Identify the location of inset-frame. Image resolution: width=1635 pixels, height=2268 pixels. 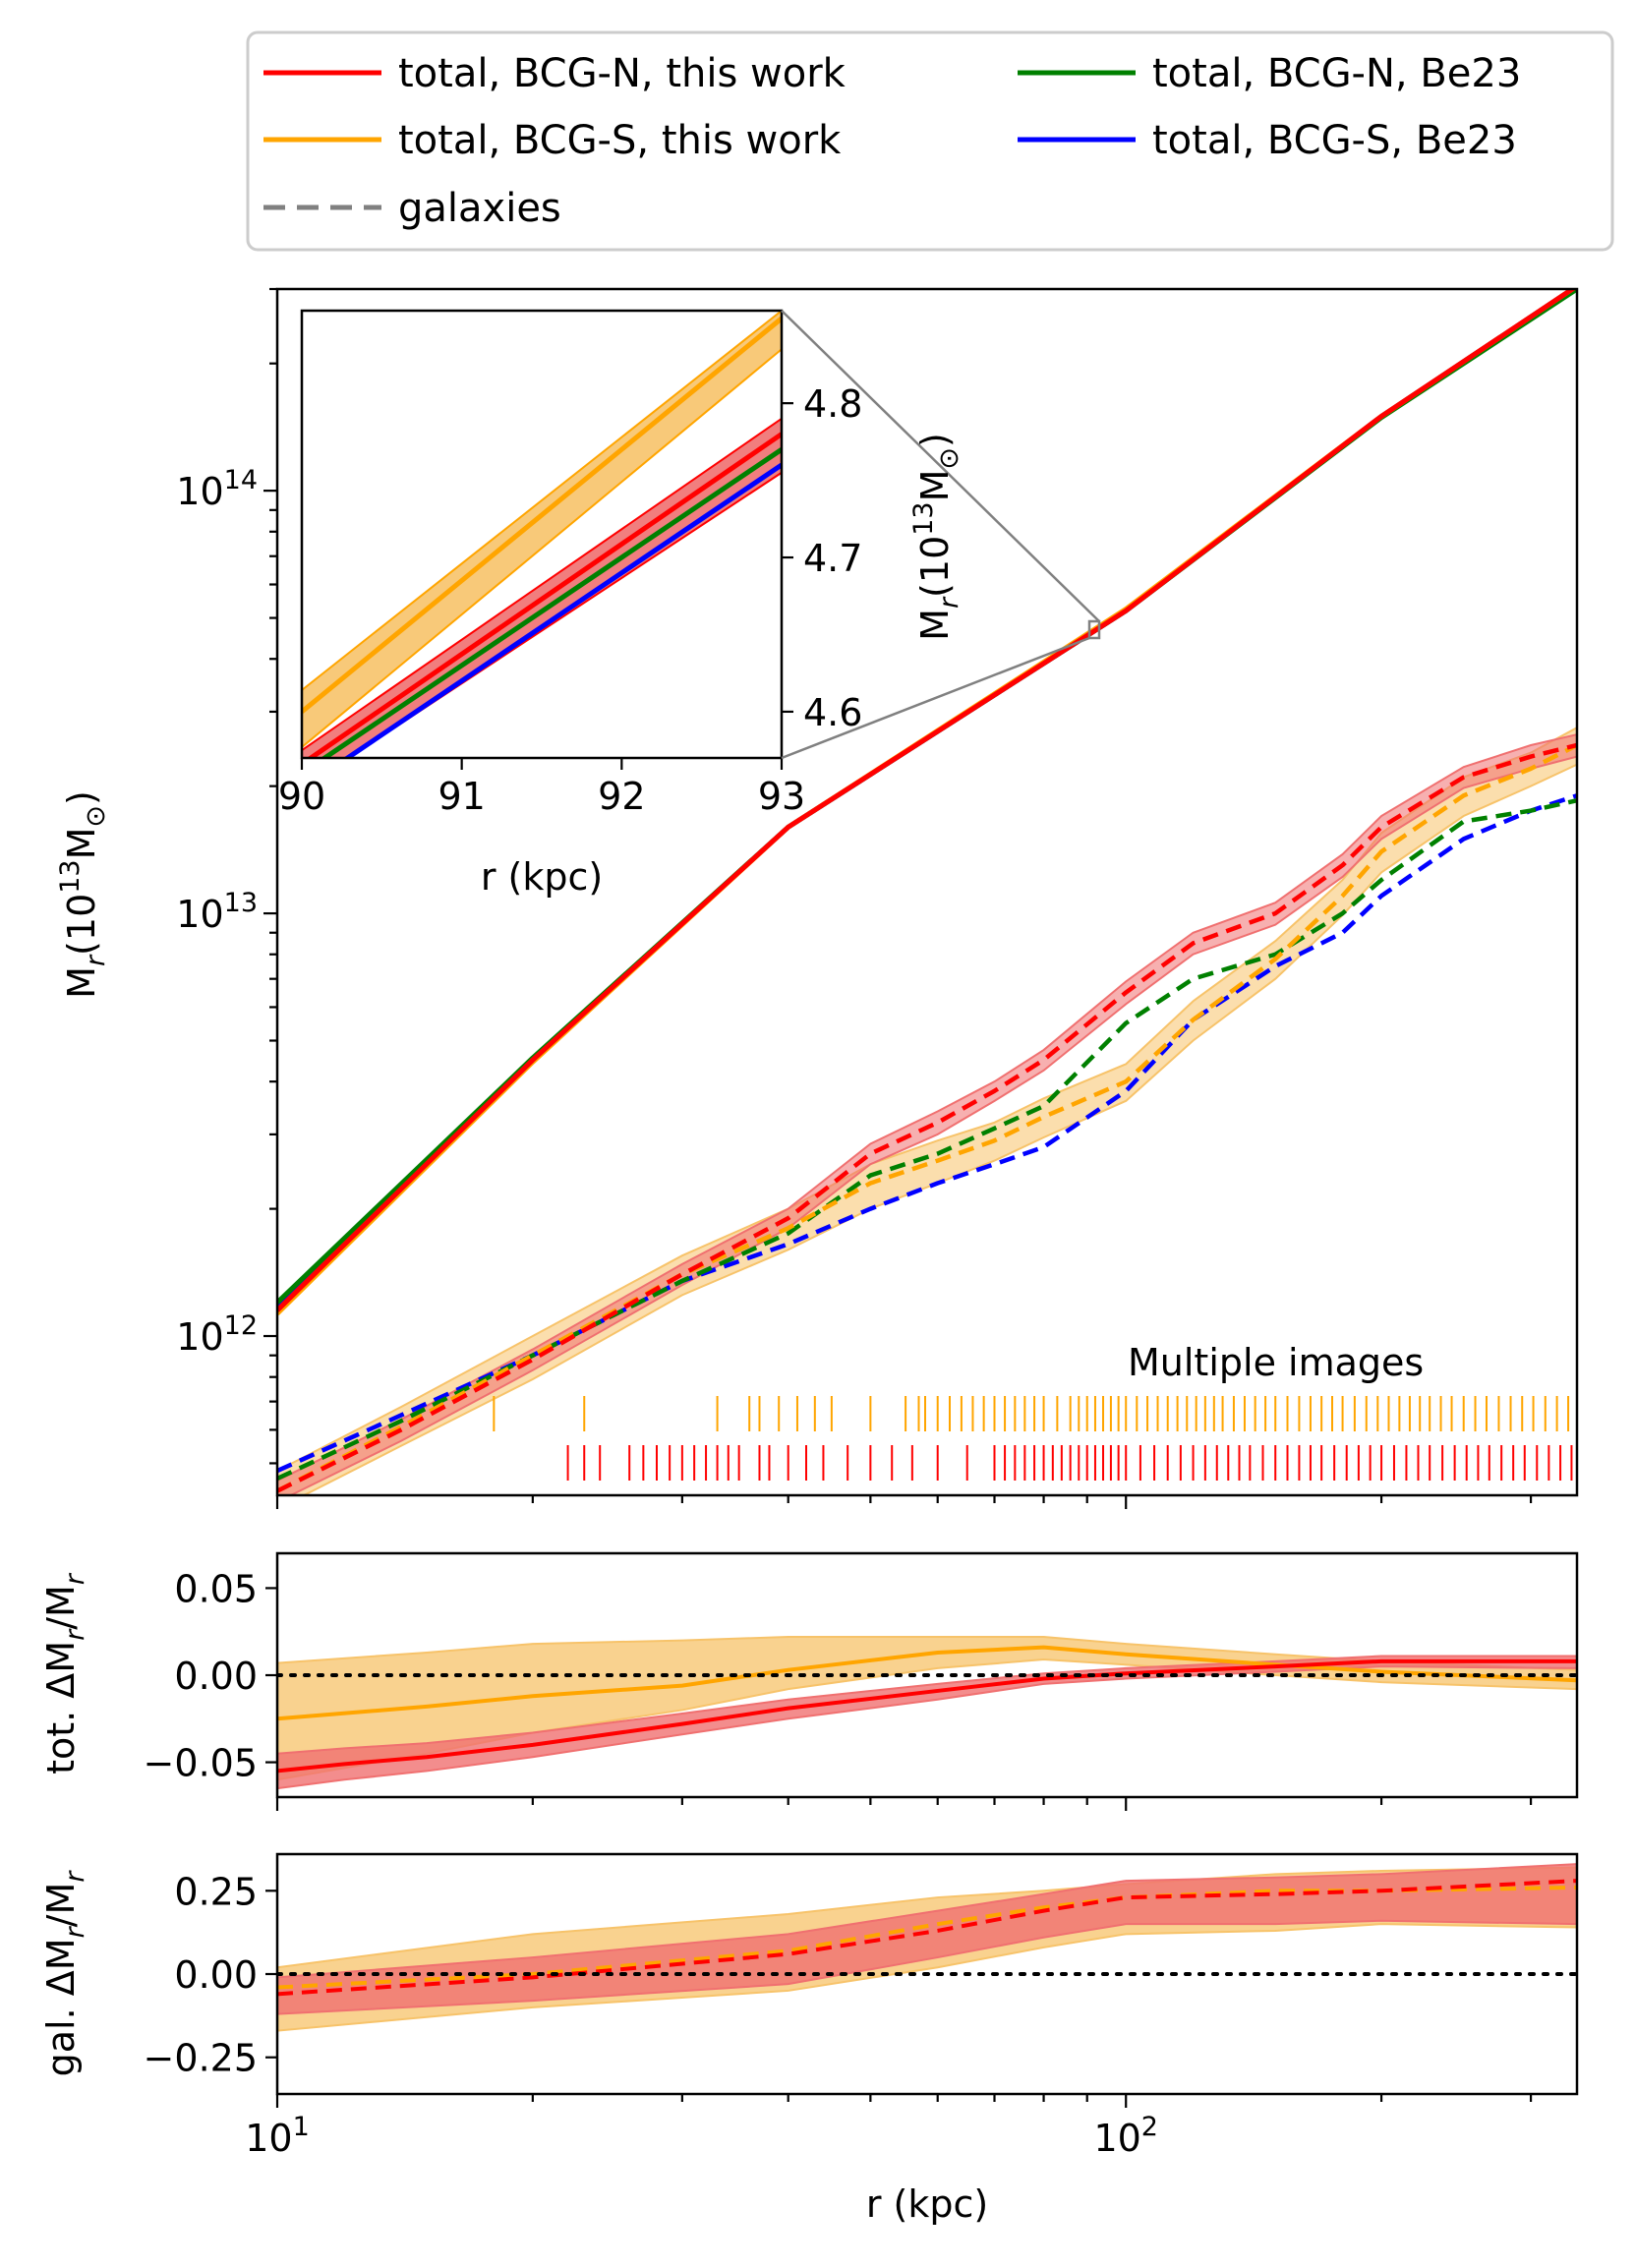
(542, 534).